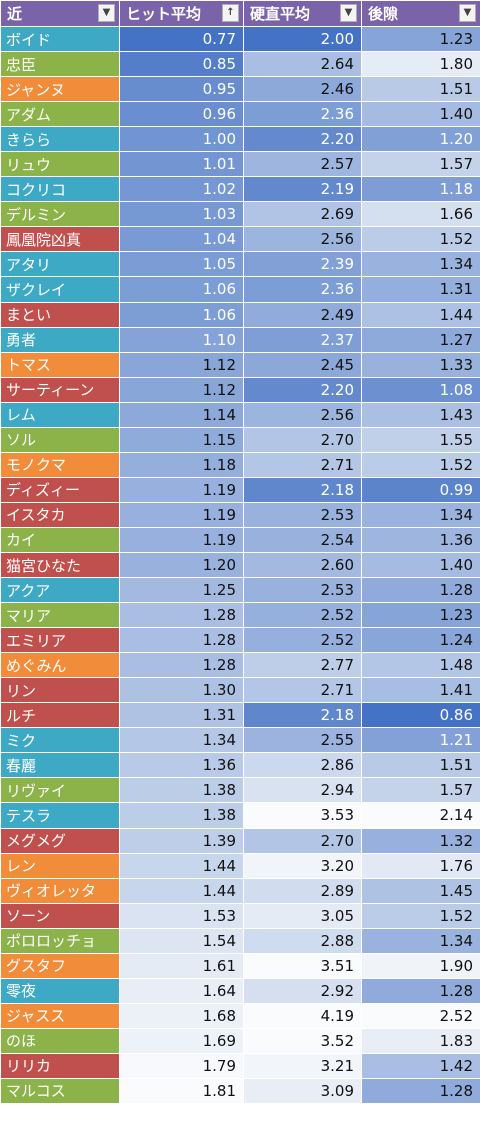 This screenshot has width=480, height=1142. Describe the element at coordinates (420, 339) in the screenshot. I see `recovery-cell: 1.27` at that location.